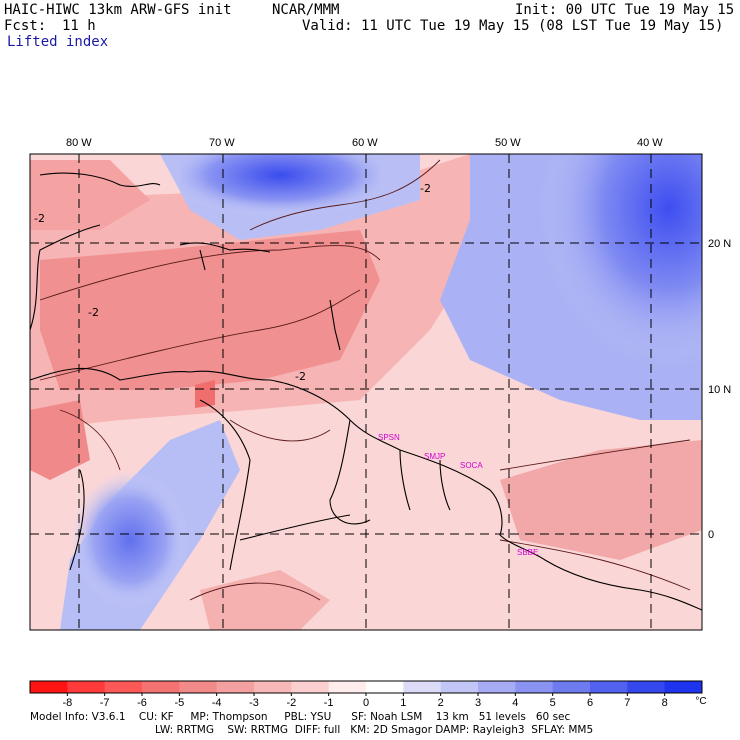 This screenshot has width=740, height=740. Describe the element at coordinates (217, 703) in the screenshot. I see `colorbar-tick-label: -4` at that location.